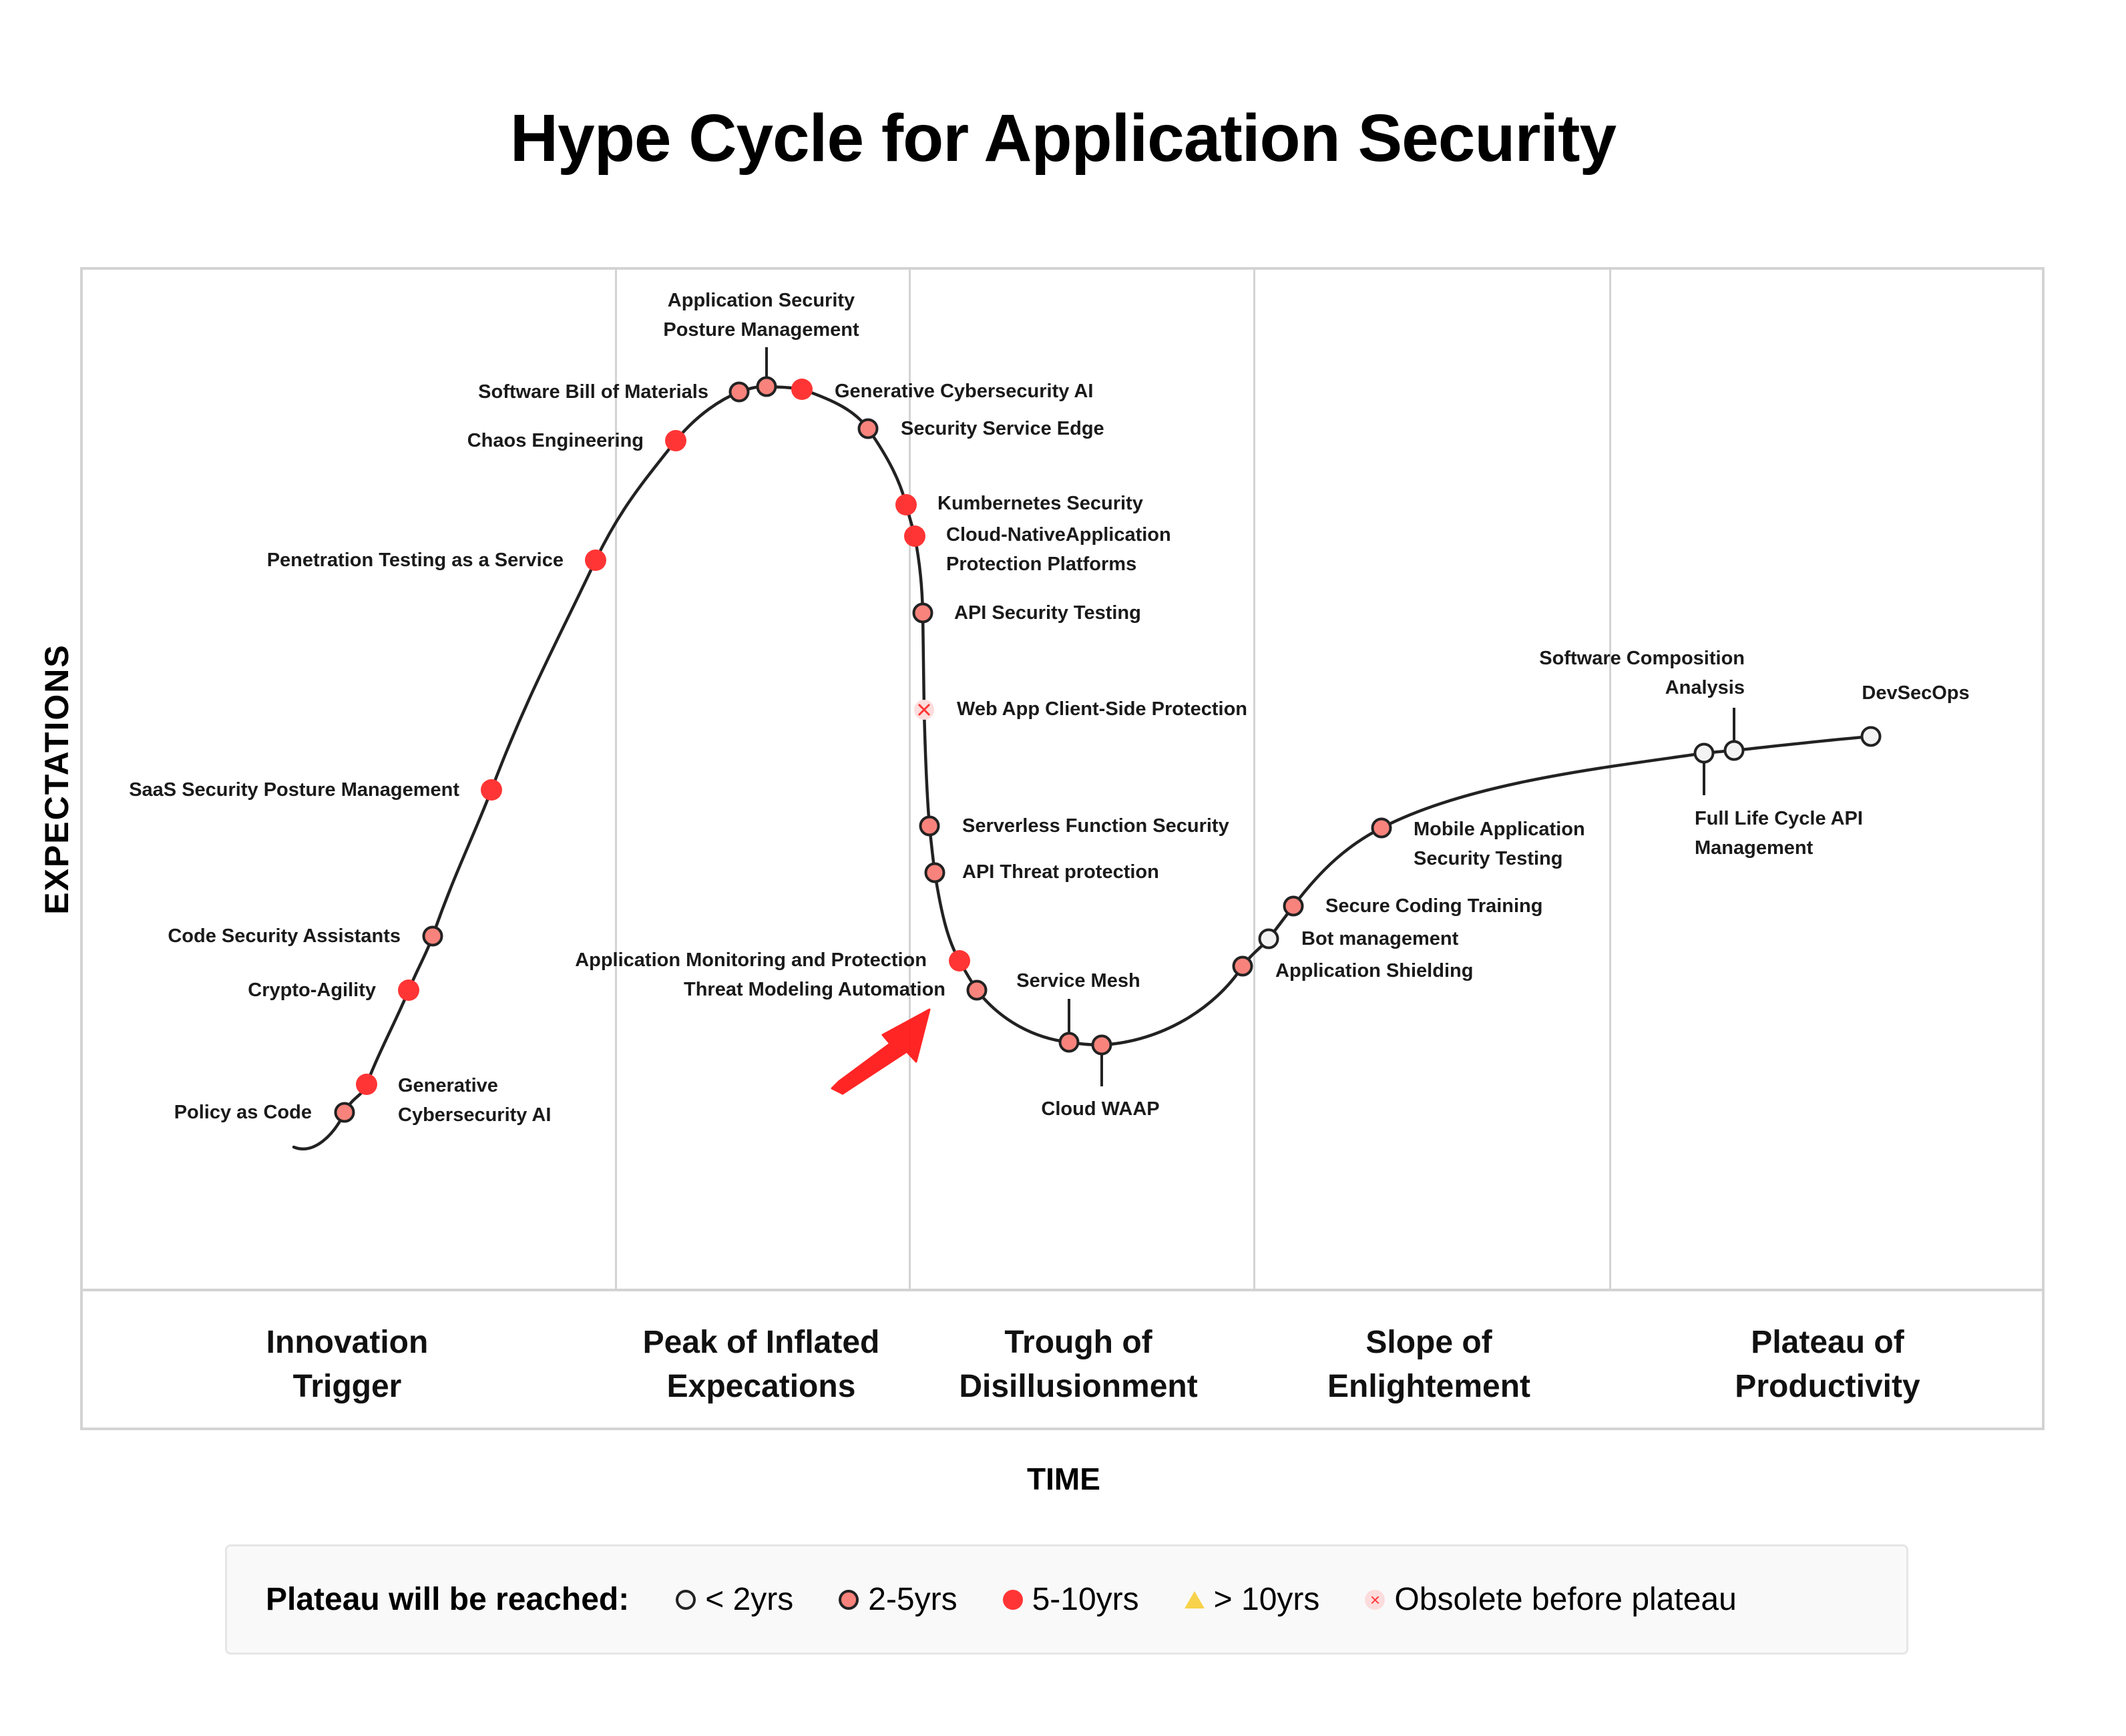 This screenshot has width=2126, height=1736. Describe the element at coordinates (1704, 753) in the screenshot. I see `data-point-full-lifecycle-api` at that location.